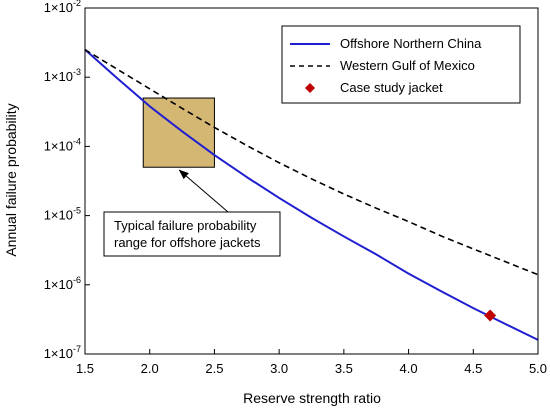  Describe the element at coordinates (85, 368) in the screenshot. I see `x-tick-label: 1.5` at that location.